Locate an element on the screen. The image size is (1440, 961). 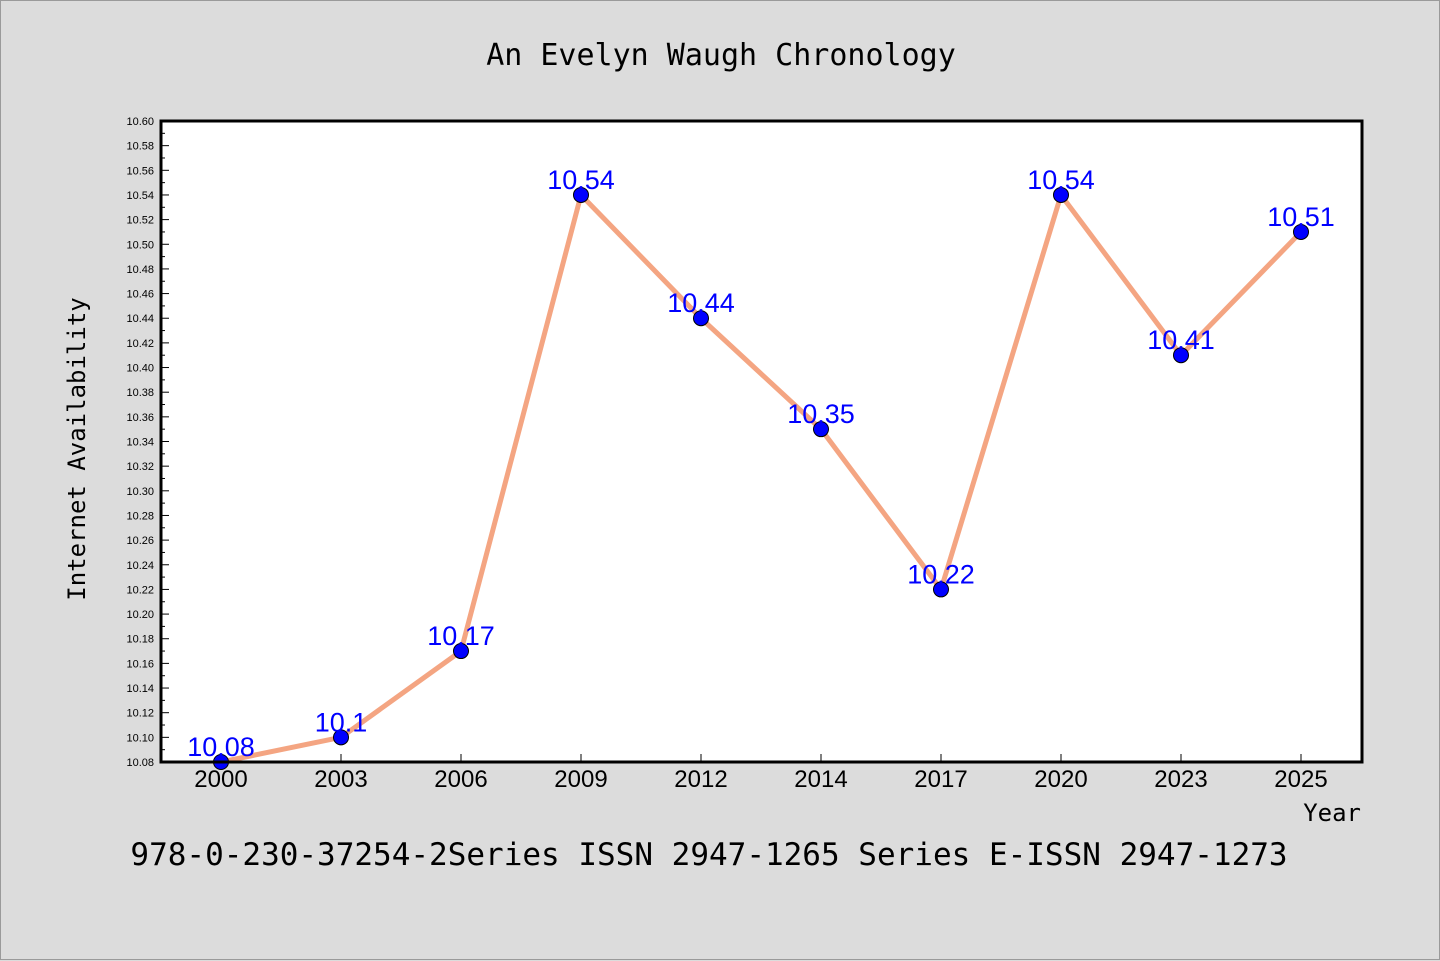
x-tick-label: 2020 is located at coordinates (1060, 779).